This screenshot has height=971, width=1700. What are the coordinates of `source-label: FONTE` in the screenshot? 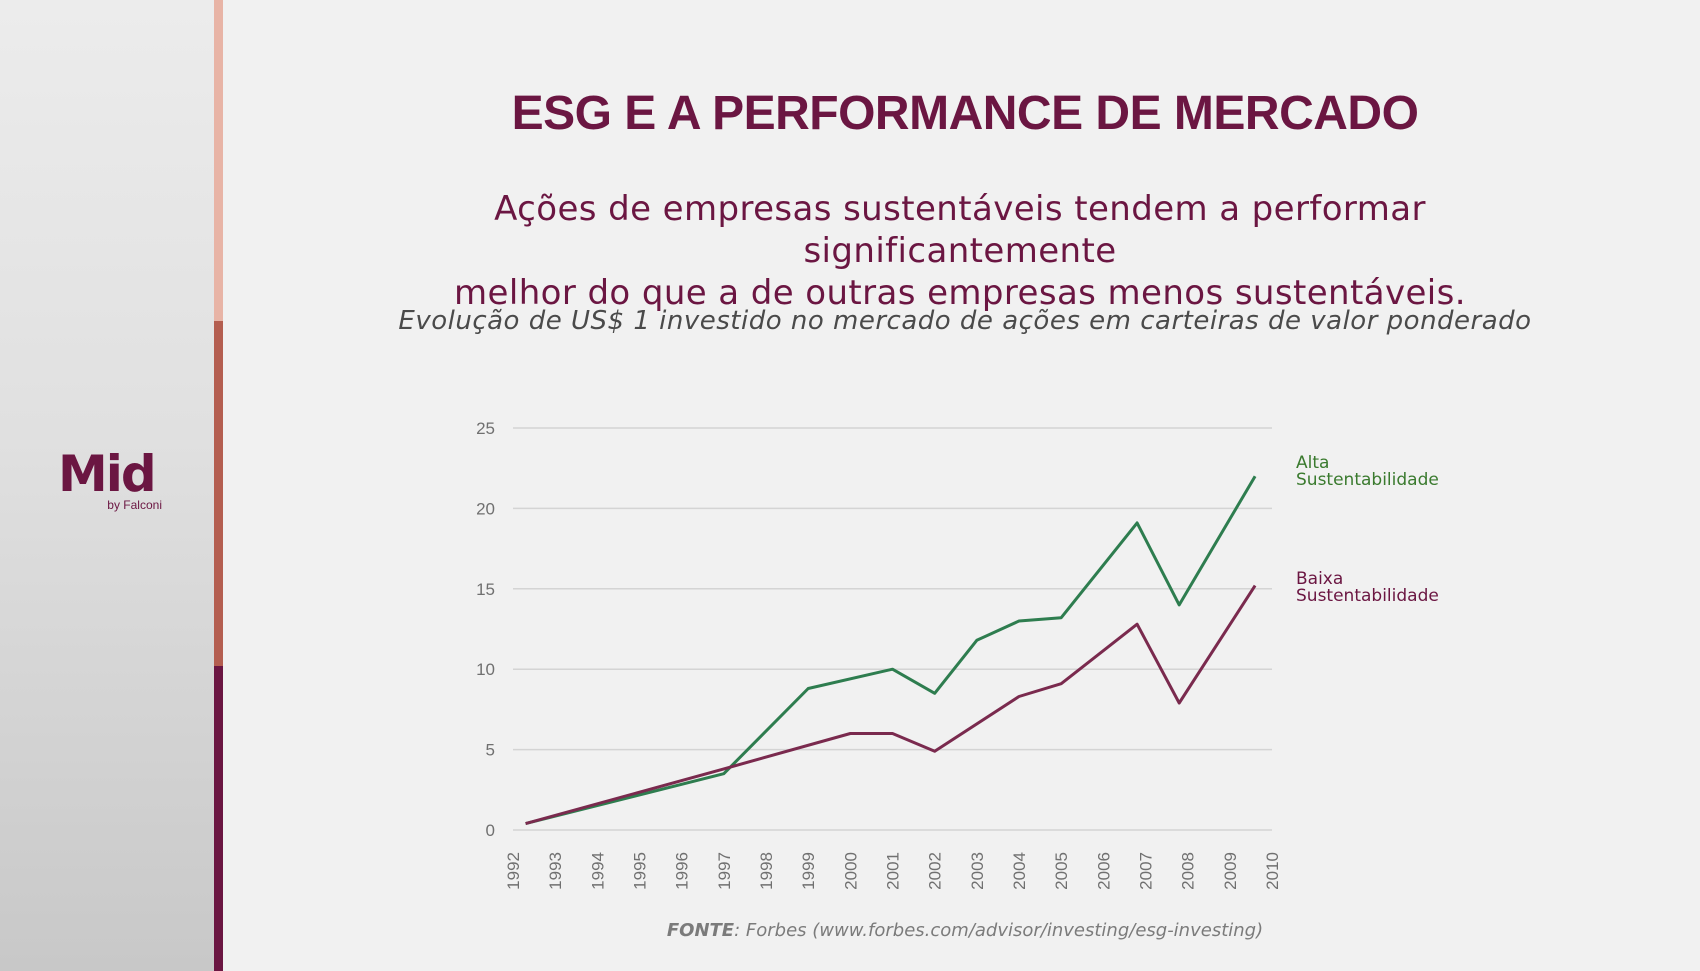 It's located at (700, 930).